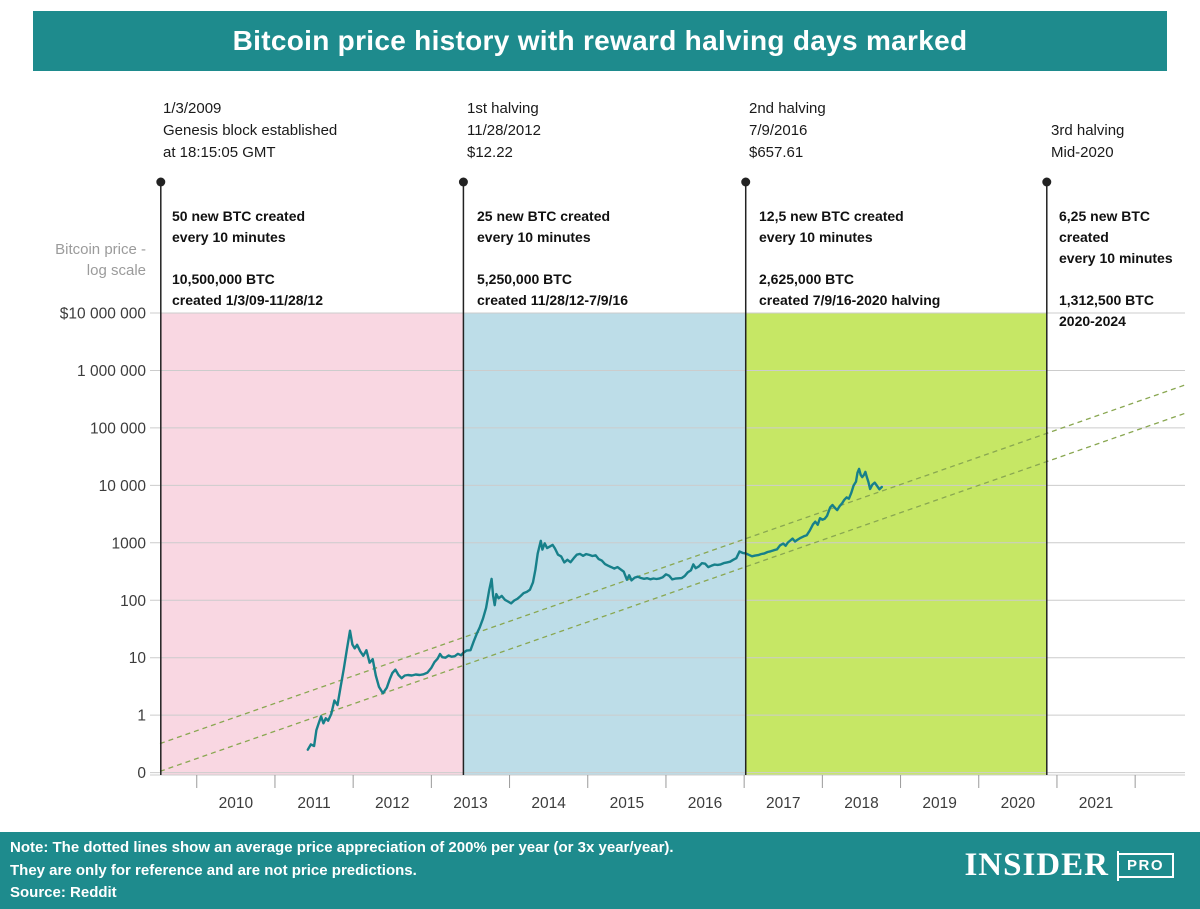 The image size is (1200, 909). Describe the element at coordinates (100, 260) in the screenshot. I see `y-axis-title: Bitcoin price - log scale` at that location.